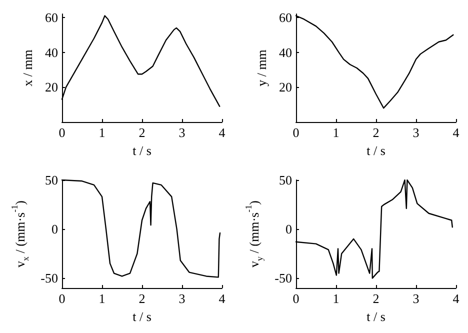 The image size is (468, 333). Describe the element at coordinates (19, 234) in the screenshot. I see `y-axis-title: vx / (mm·s-1)` at that location.